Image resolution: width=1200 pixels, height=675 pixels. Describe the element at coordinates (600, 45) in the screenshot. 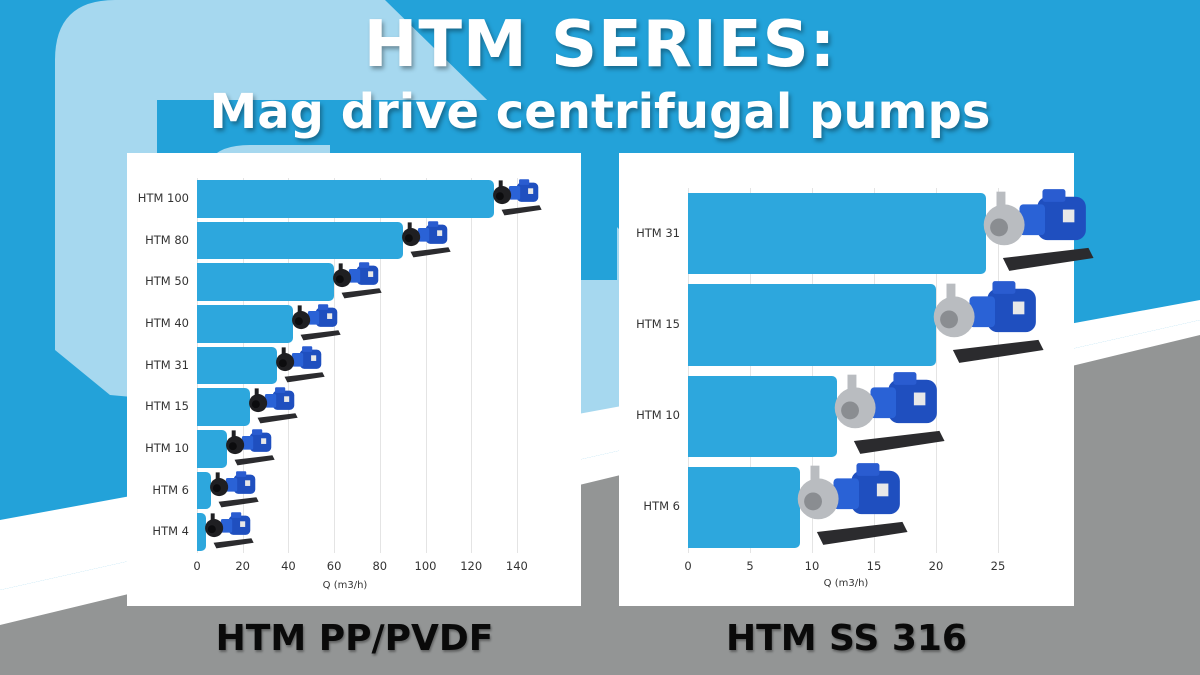

I see `page-title: HTM SERIES:` at that location.